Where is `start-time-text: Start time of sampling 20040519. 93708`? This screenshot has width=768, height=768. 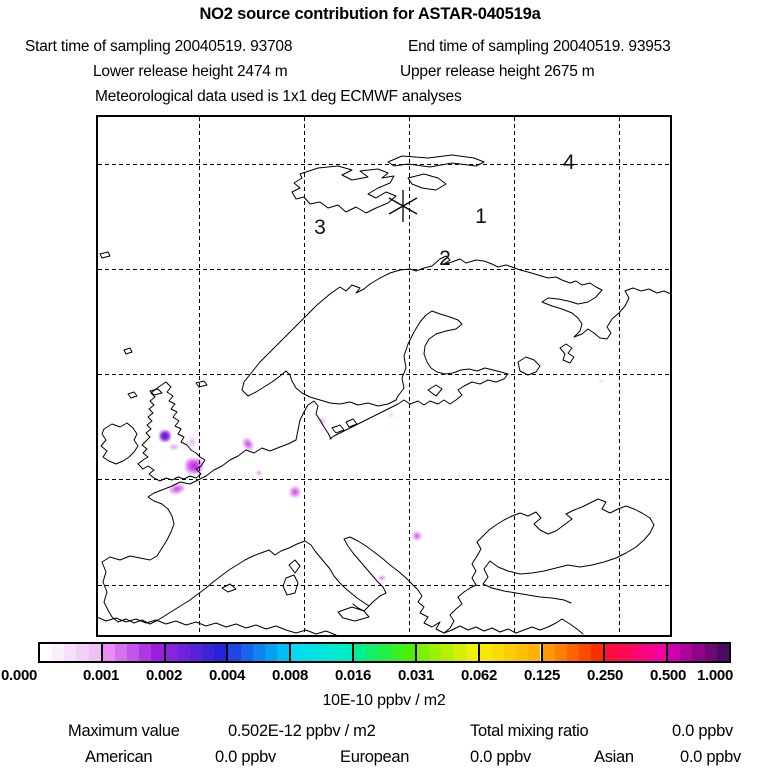
start-time-text: Start time of sampling 20040519. 93708 is located at coordinates (159, 46).